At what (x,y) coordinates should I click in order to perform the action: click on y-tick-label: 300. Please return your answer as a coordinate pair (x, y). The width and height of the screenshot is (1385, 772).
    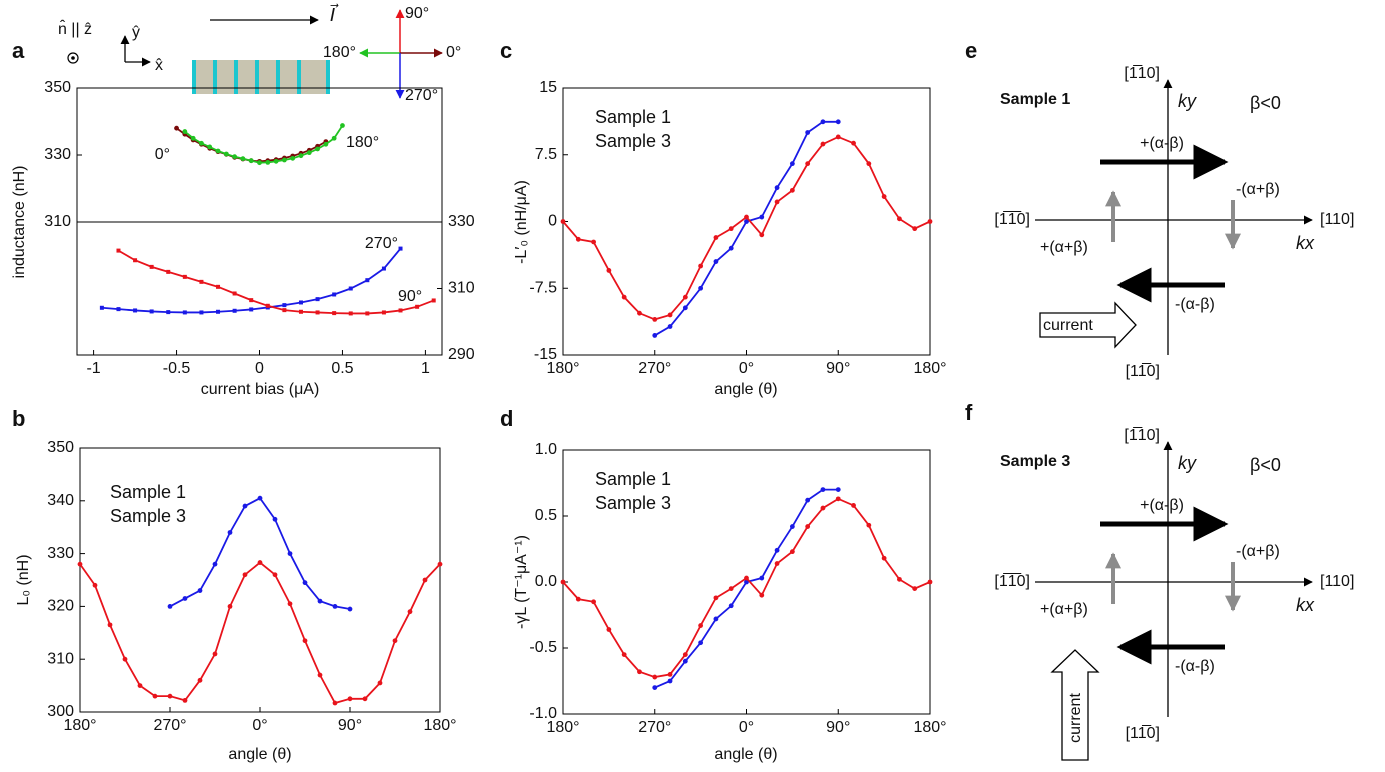
    Looking at the image, I should click on (60, 711).